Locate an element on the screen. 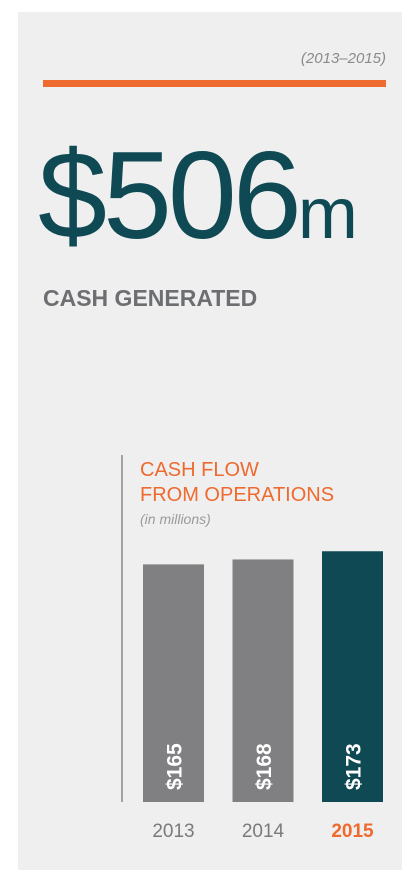 The height and width of the screenshot is (882, 412). chart-title-line: CASH FLOW is located at coordinates (199, 470).